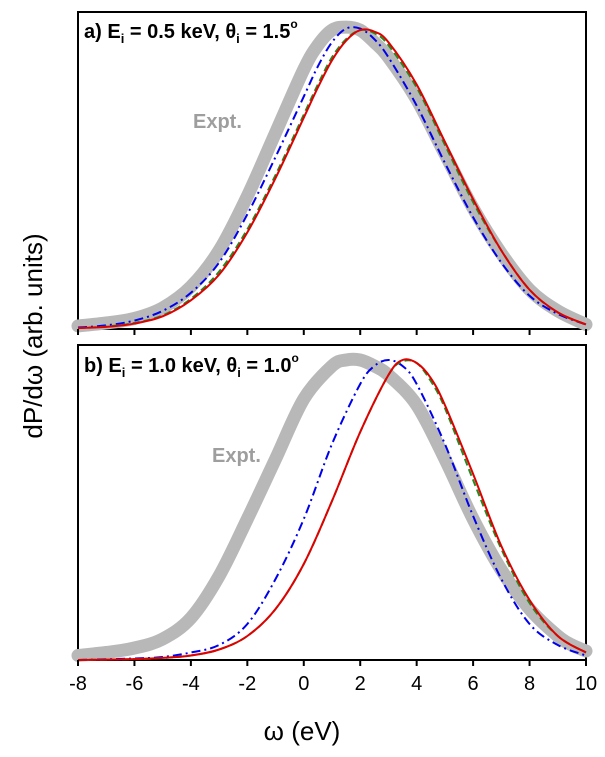 This screenshot has width=605, height=757. What do you see at coordinates (123, 38) in the screenshot?
I see `panel-a-label-sub1: i` at bounding box center [123, 38].